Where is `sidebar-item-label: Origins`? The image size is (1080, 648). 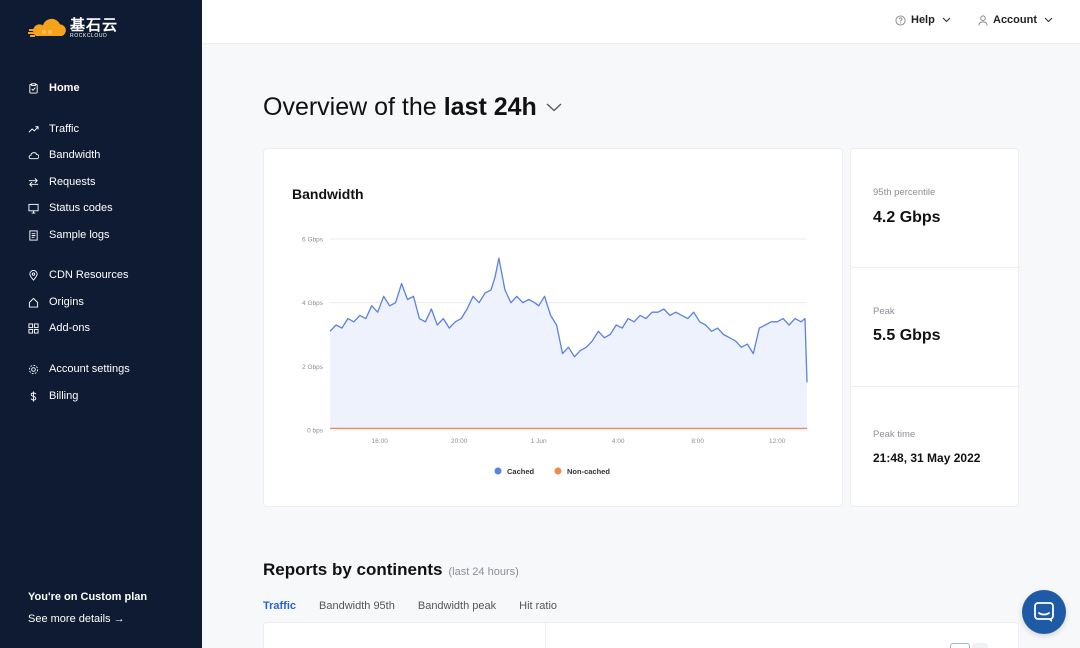 sidebar-item-label: Origins is located at coordinates (66, 302).